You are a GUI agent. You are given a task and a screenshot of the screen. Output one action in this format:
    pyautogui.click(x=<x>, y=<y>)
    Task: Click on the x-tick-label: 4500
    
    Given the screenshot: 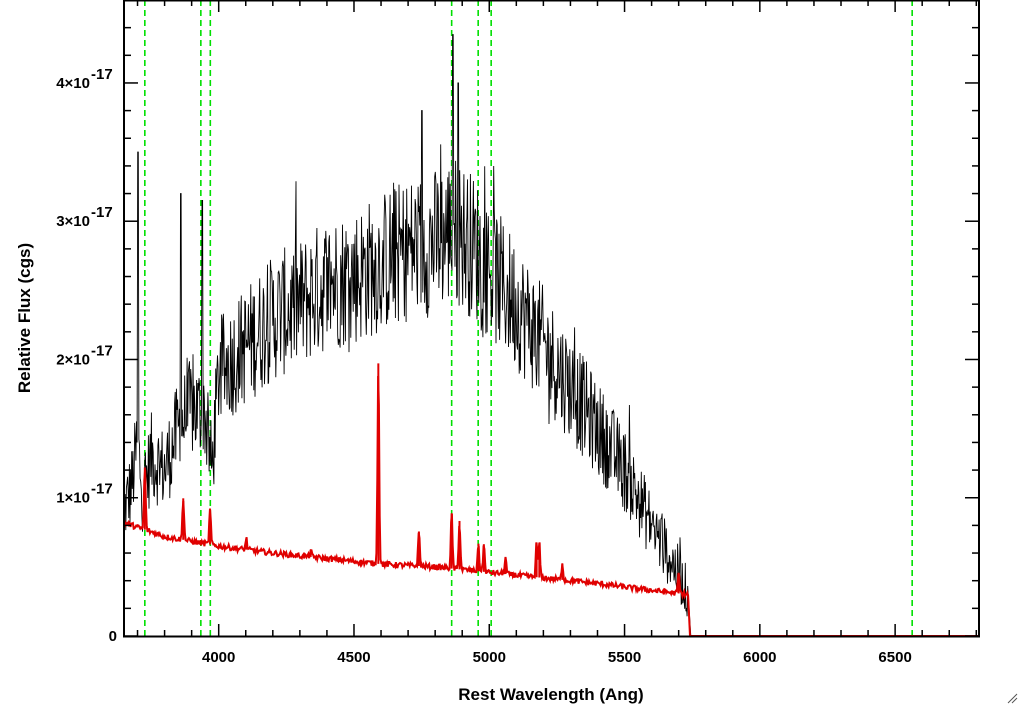 What is the action you would take?
    pyautogui.click(x=353, y=657)
    